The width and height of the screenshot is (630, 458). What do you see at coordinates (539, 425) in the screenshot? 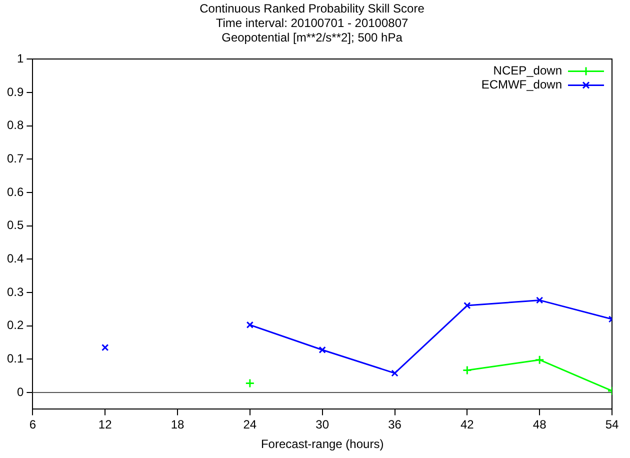
I see `x-tick-label: 48` at bounding box center [539, 425].